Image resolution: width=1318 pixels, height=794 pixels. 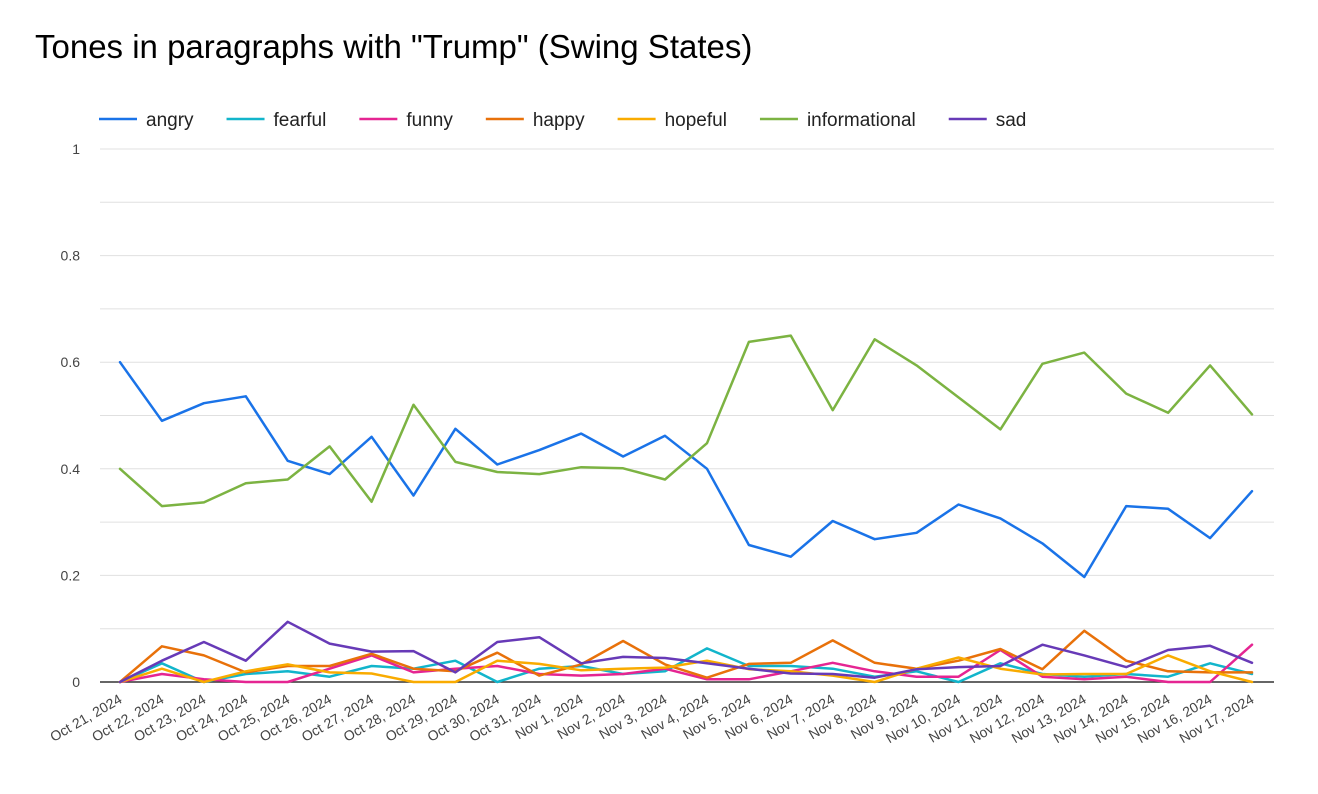 I want to click on series-line-sad, so click(x=686, y=652).